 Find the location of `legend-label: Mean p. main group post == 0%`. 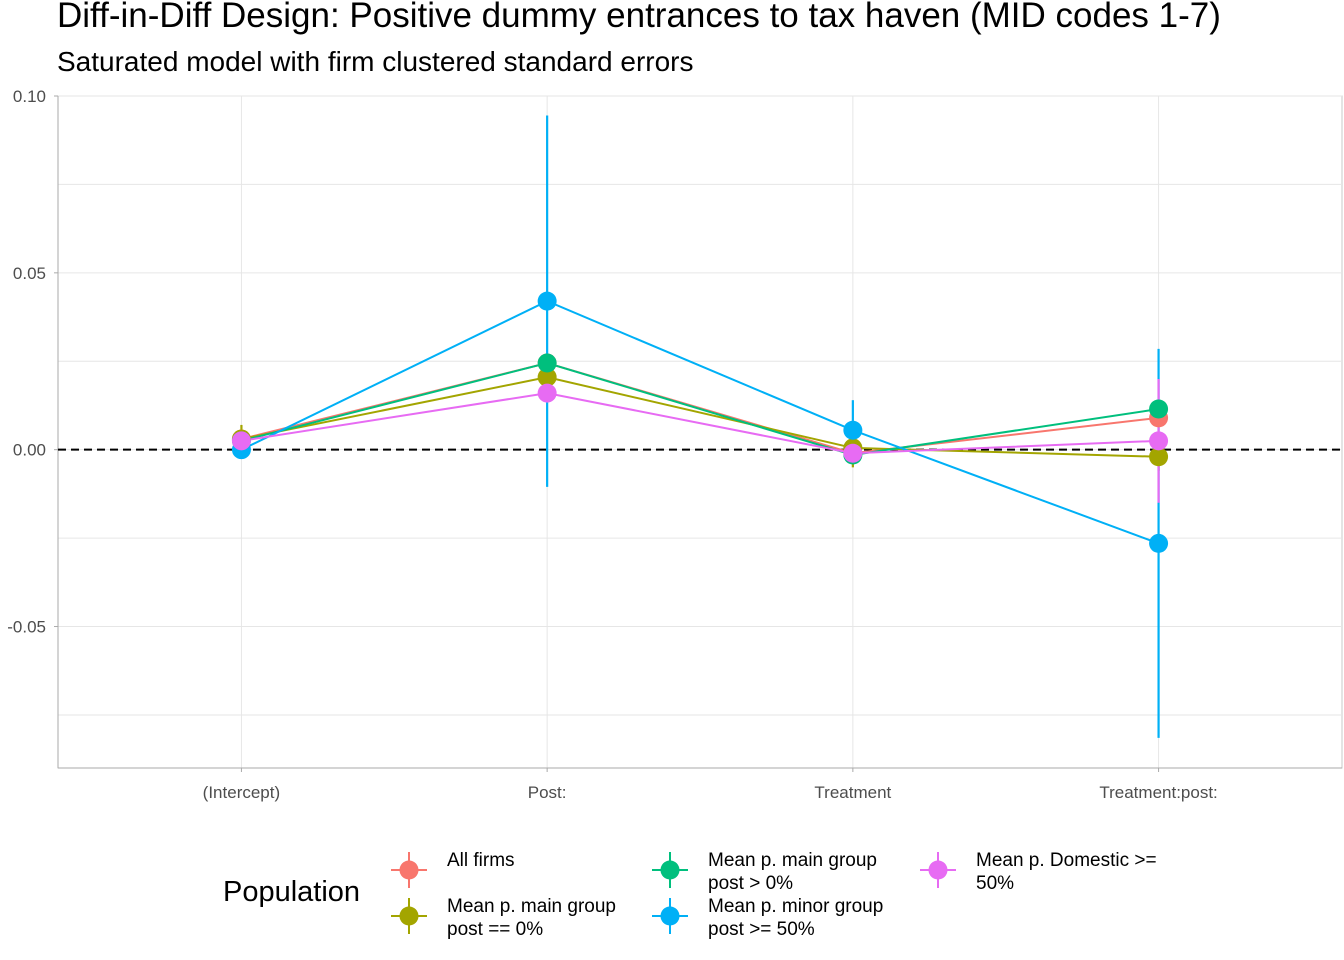

legend-label: Mean p. main group post == 0% is located at coordinates (531, 918).